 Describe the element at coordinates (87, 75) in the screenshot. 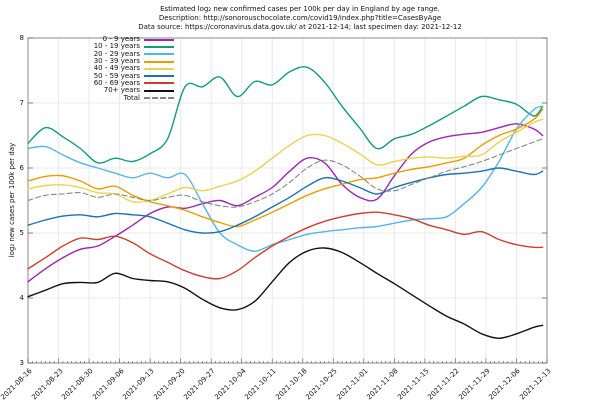

I see `legend-item-50-59-years: 50 - 59 years` at that location.